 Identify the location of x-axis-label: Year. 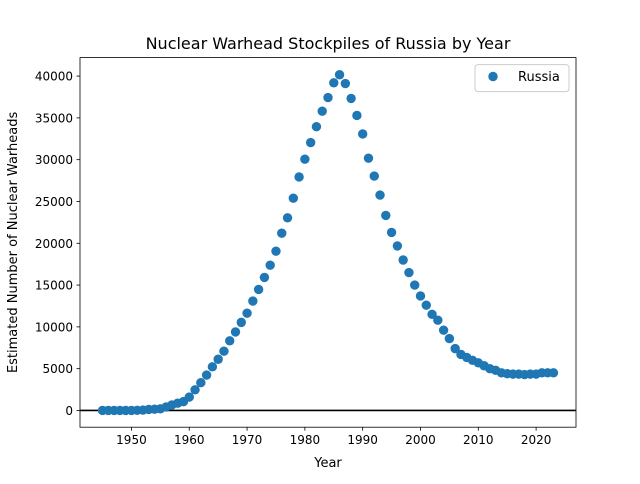
(327, 463).